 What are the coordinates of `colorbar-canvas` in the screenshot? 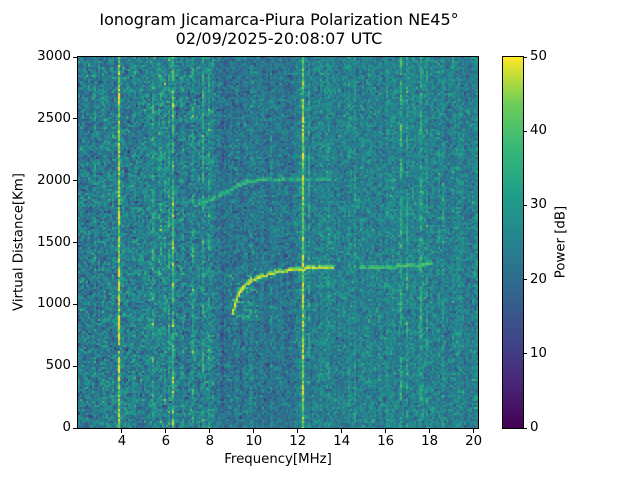 It's located at (513, 242).